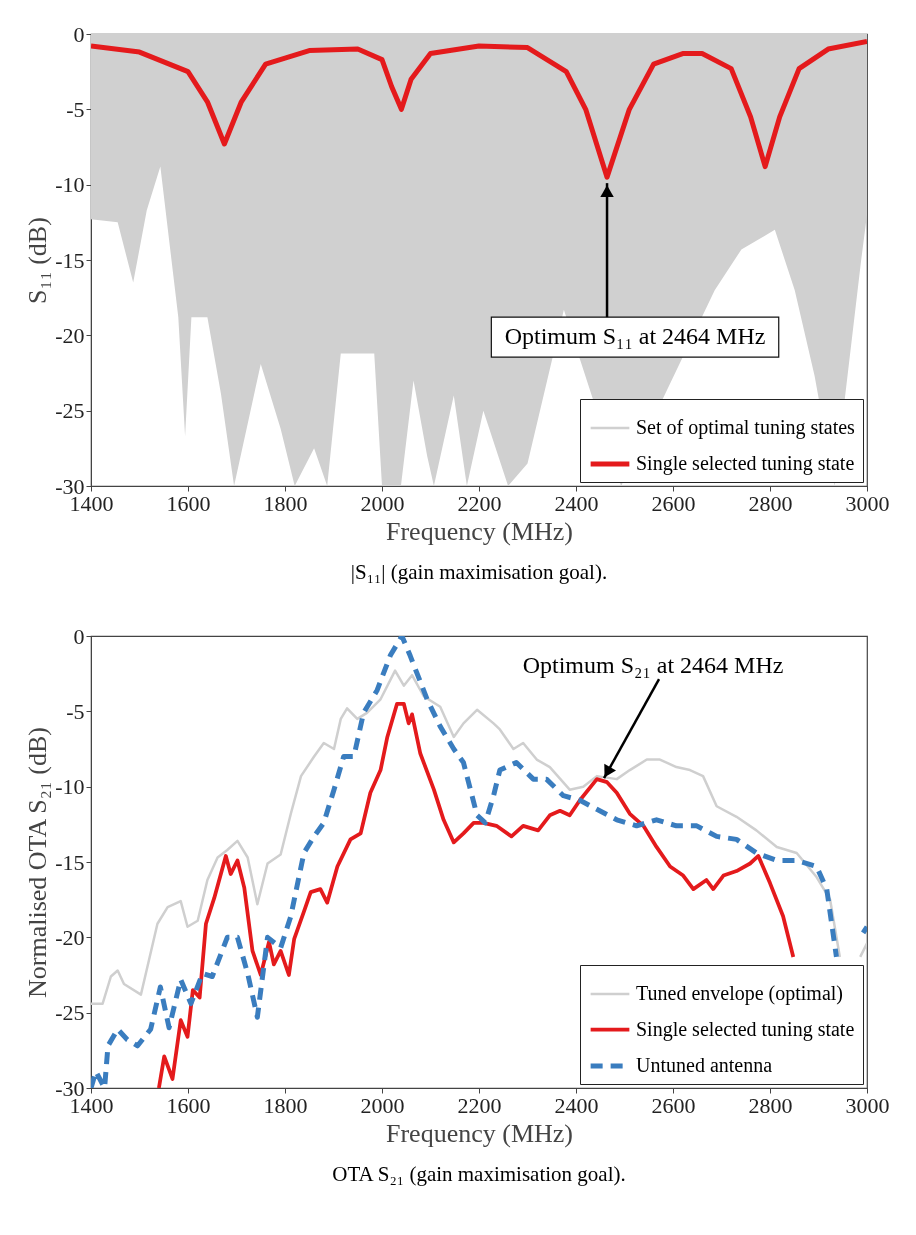 The image size is (916, 1235). I want to click on annotation: Optimum S₂₁ at 2464 MHz, so click(653, 665).